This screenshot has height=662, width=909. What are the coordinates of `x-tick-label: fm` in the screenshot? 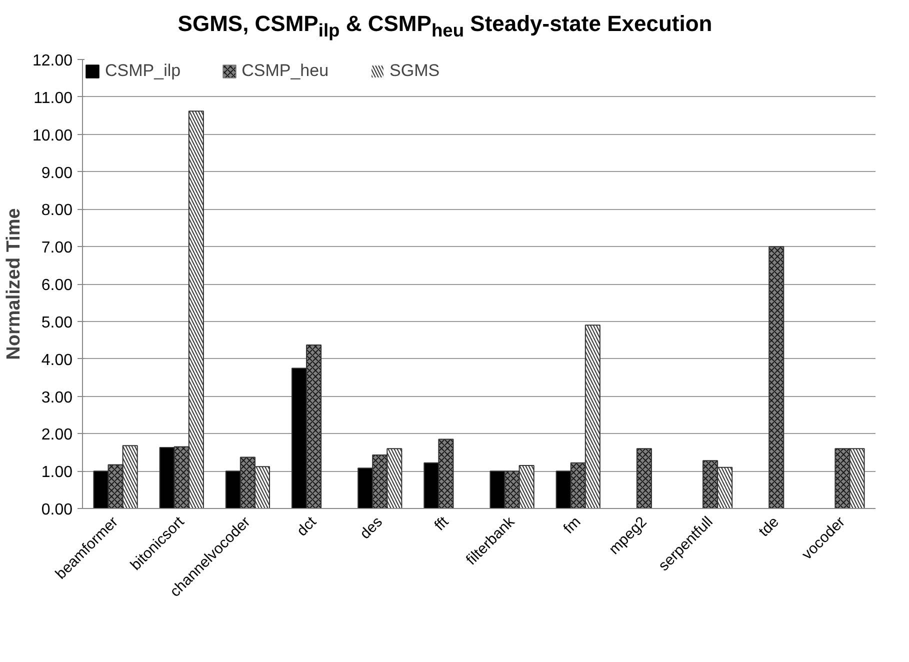 It's located at (572, 525).